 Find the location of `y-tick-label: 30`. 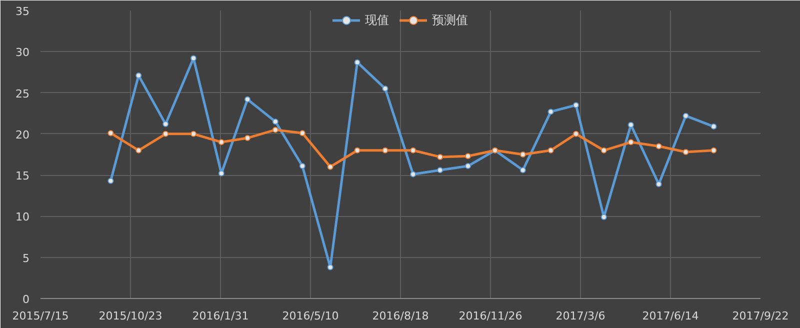

y-tick-label: 30 is located at coordinates (23, 53).